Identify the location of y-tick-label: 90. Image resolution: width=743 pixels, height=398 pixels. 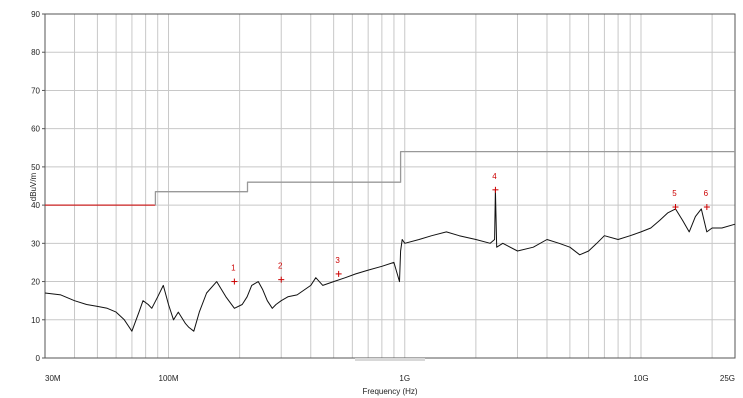
(35, 14).